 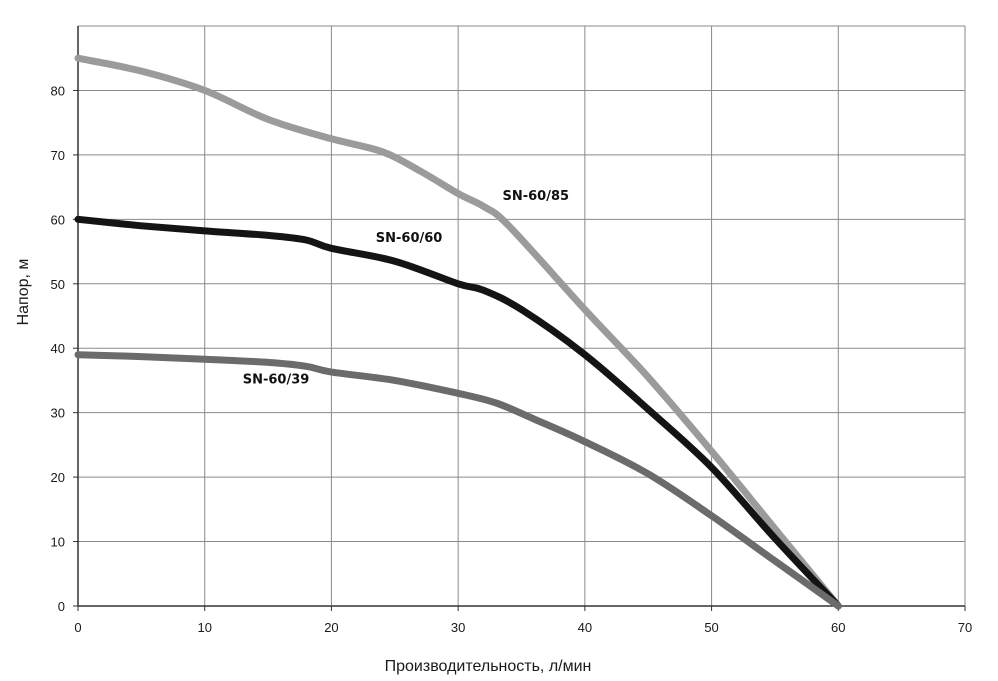 I want to click on x-axis-title: Производительность, л/мин, so click(x=488, y=666).